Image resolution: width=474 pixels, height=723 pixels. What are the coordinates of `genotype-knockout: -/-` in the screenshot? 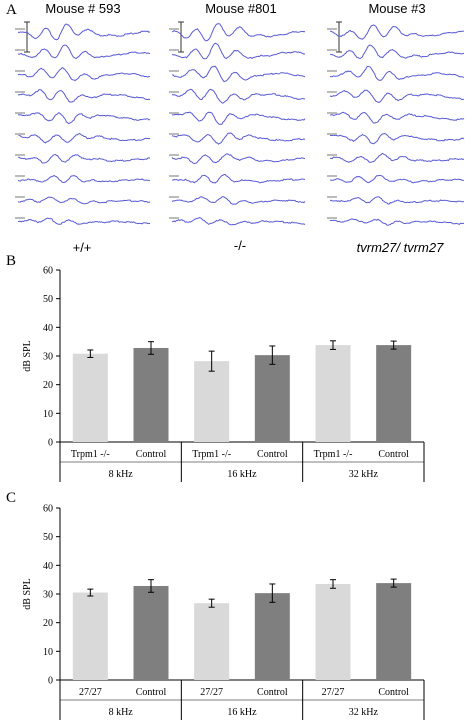 It's located at (240, 245).